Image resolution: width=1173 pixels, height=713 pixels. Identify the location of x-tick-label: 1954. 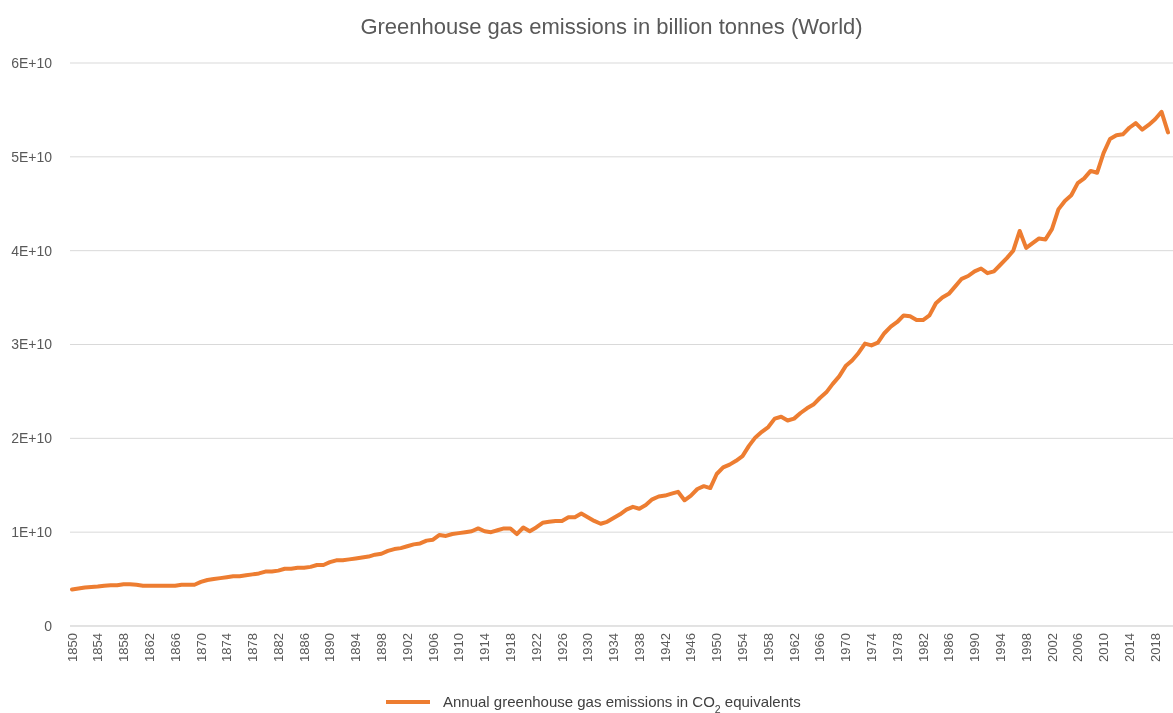
(743, 647).